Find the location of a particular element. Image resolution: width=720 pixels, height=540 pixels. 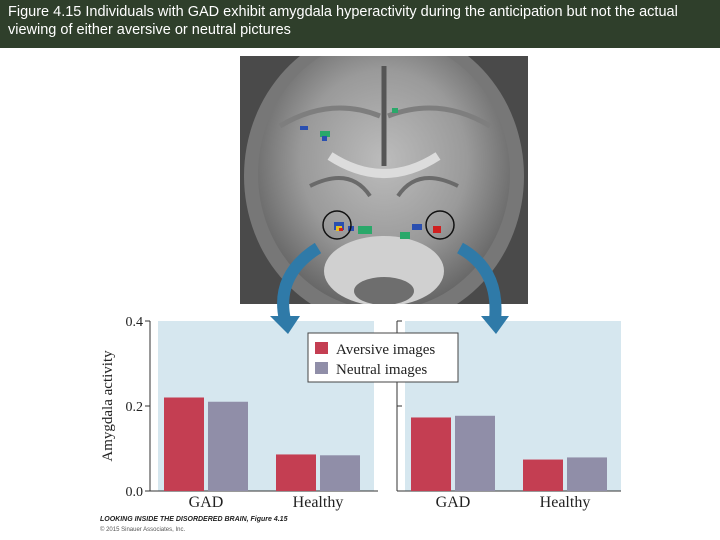

legend-swatch-aversive is located at coordinates (321, 348).